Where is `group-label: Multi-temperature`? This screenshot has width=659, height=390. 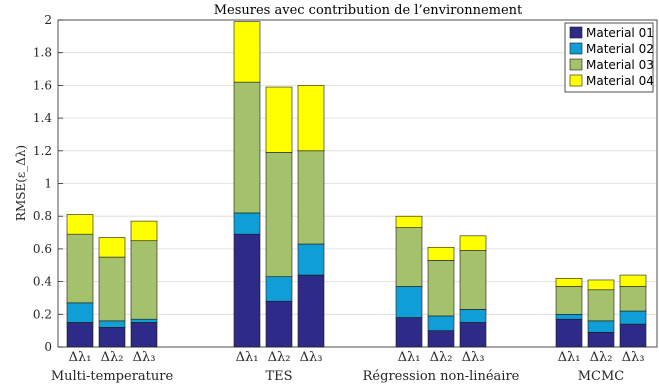
group-label: Multi-temperature is located at coordinates (112, 376).